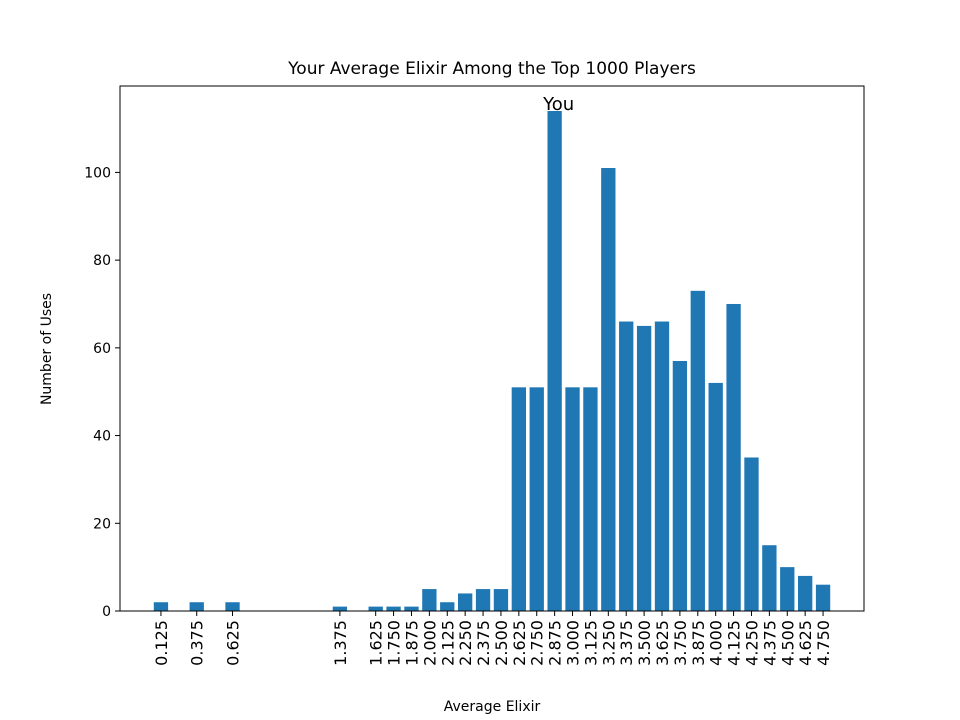  Describe the element at coordinates (447, 643) in the screenshot. I see `x-tick-label: 2.125` at that location.